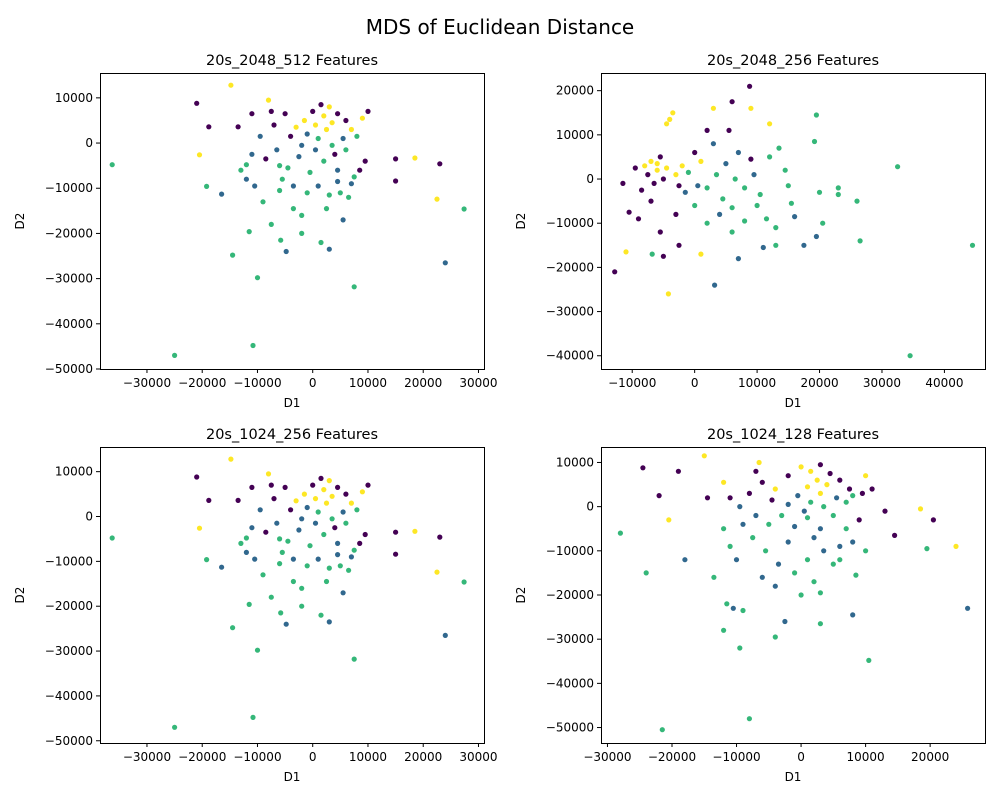 This screenshot has height=800, width=1000. I want to click on x-tick-label: −10000, so click(257, 757).